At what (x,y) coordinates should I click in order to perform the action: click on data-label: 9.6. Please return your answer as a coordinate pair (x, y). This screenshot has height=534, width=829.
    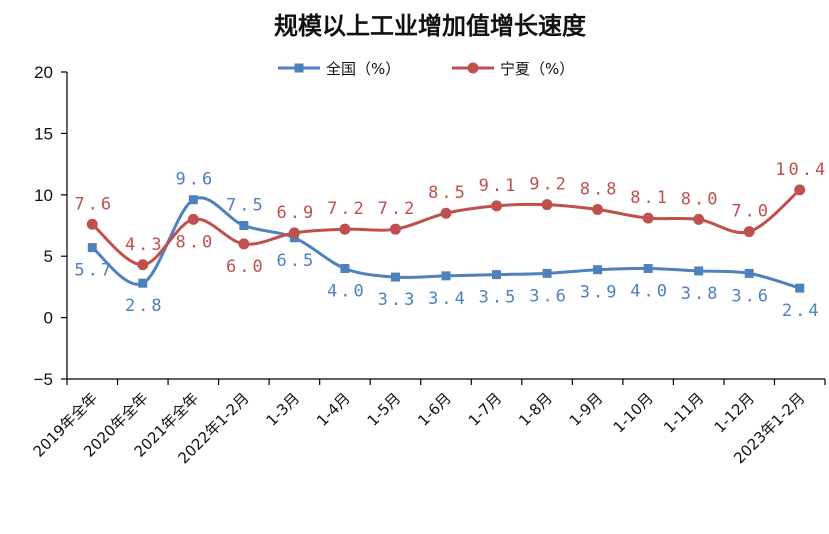
    Looking at the image, I should click on (195, 180).